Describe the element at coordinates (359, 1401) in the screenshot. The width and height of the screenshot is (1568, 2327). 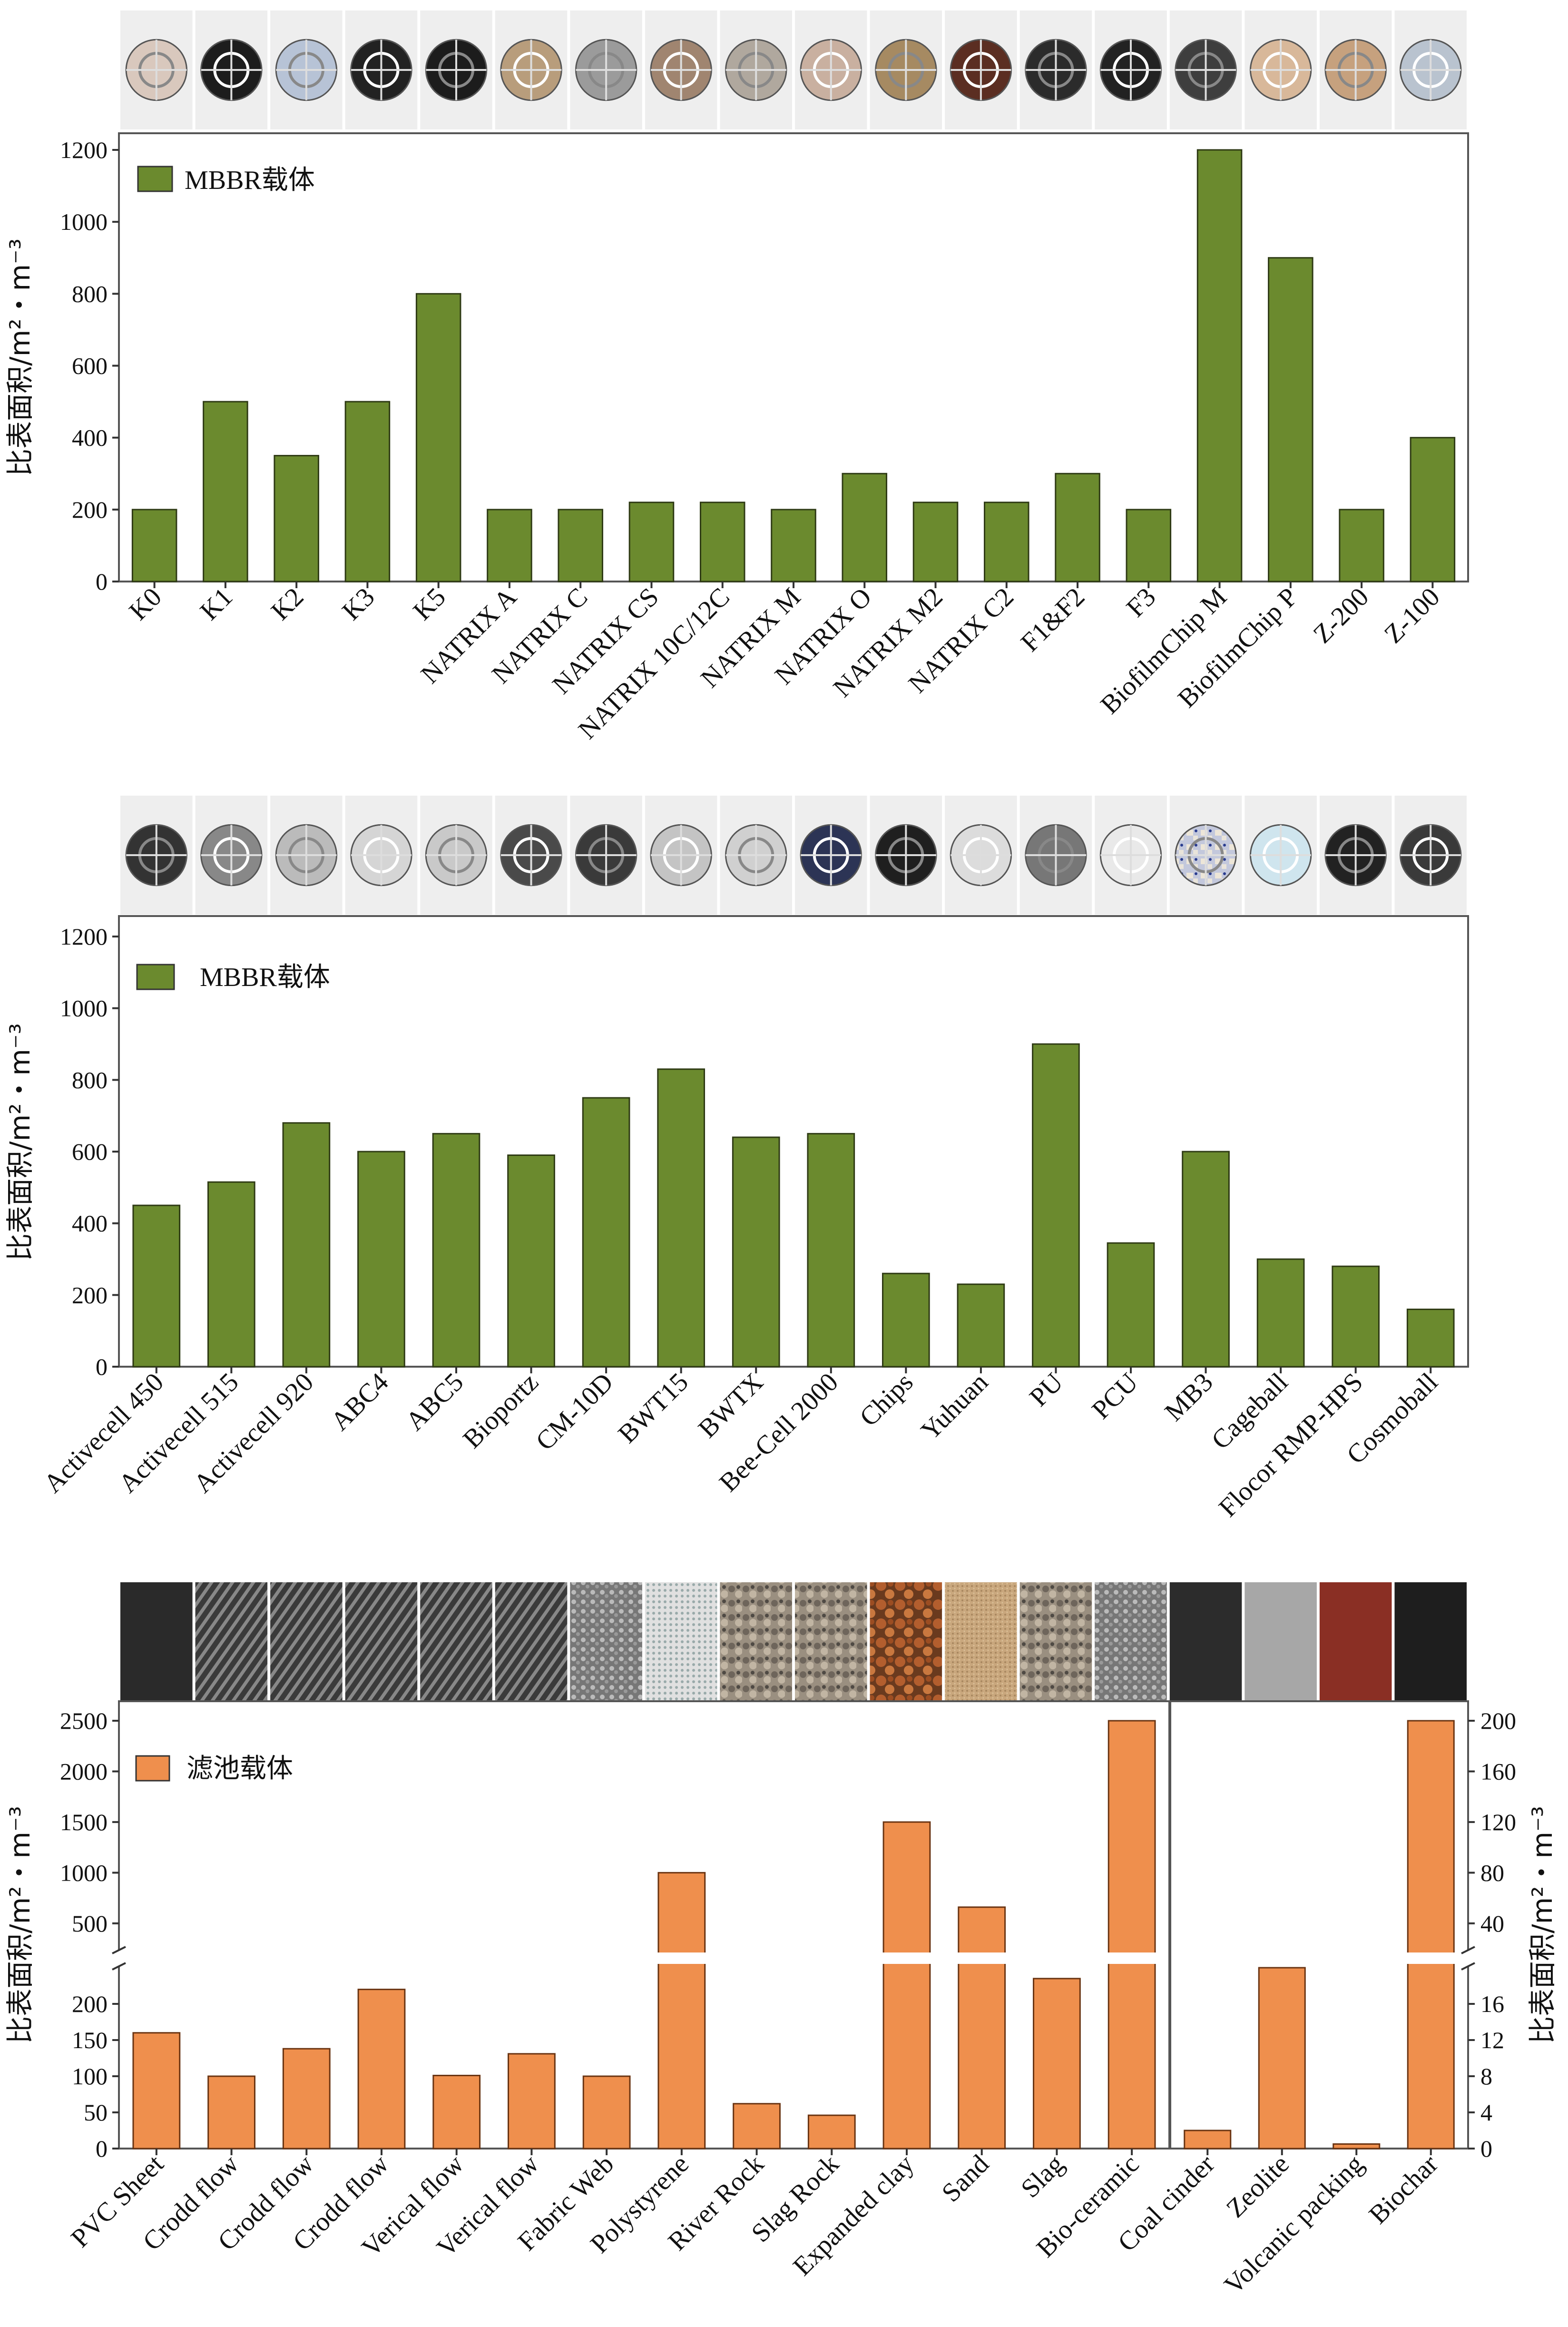
I see `category-label: ABC4` at that location.